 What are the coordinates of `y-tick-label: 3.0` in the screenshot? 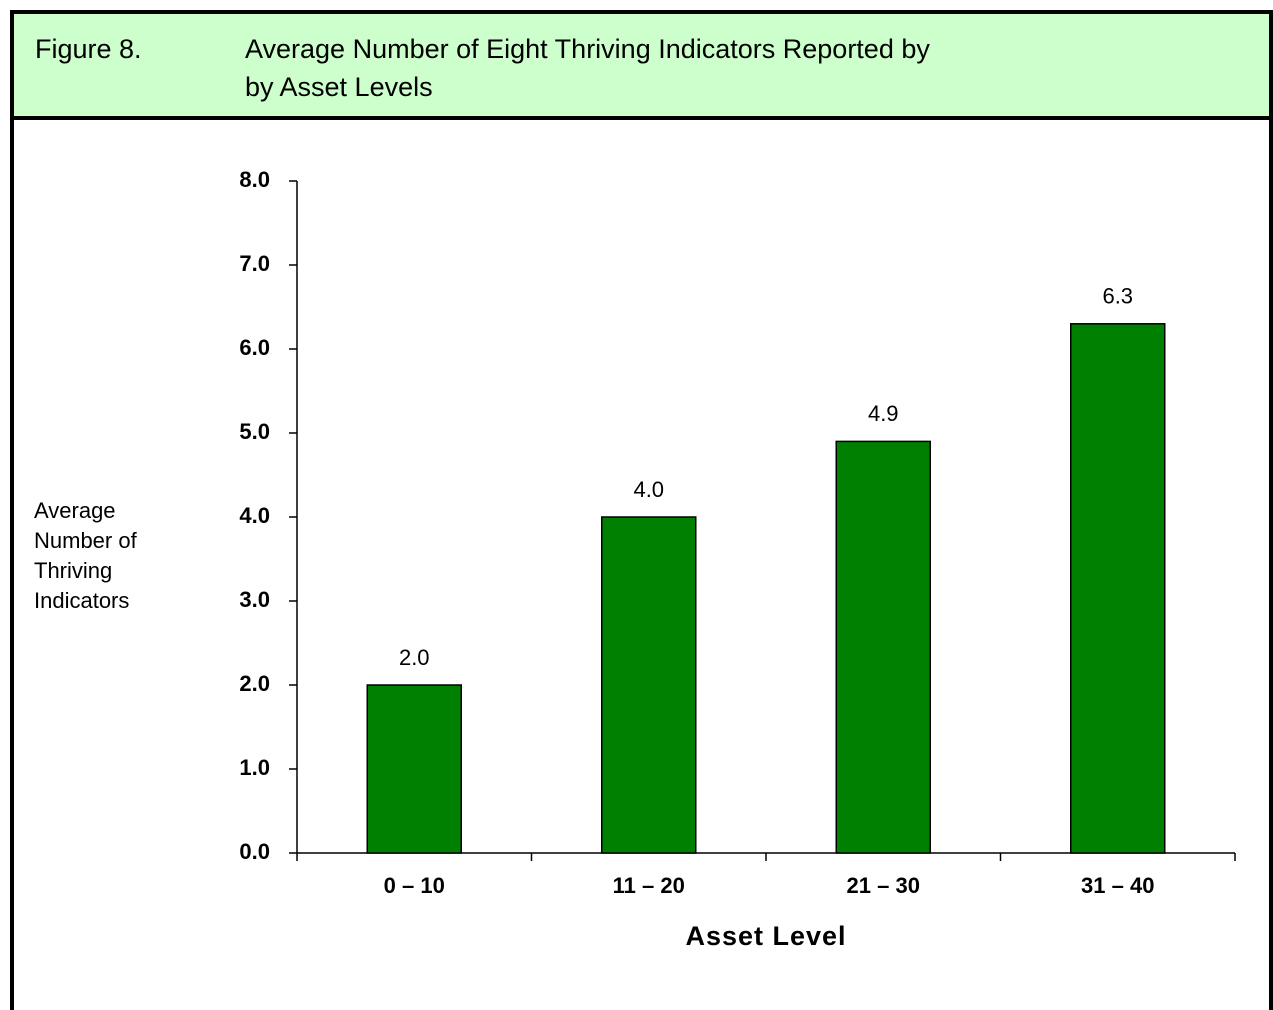 It's located at (254, 599).